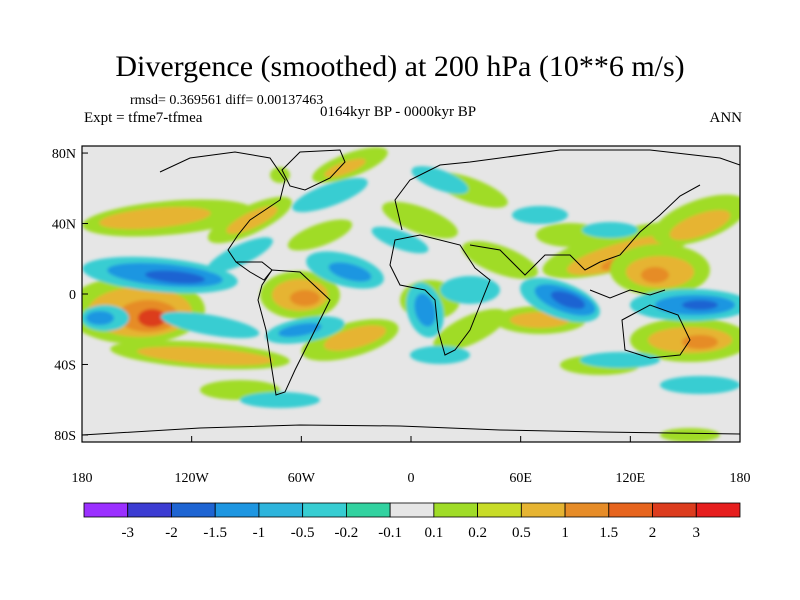  What do you see at coordinates (127, 533) in the screenshot?
I see `colorbar-label: -3` at bounding box center [127, 533].